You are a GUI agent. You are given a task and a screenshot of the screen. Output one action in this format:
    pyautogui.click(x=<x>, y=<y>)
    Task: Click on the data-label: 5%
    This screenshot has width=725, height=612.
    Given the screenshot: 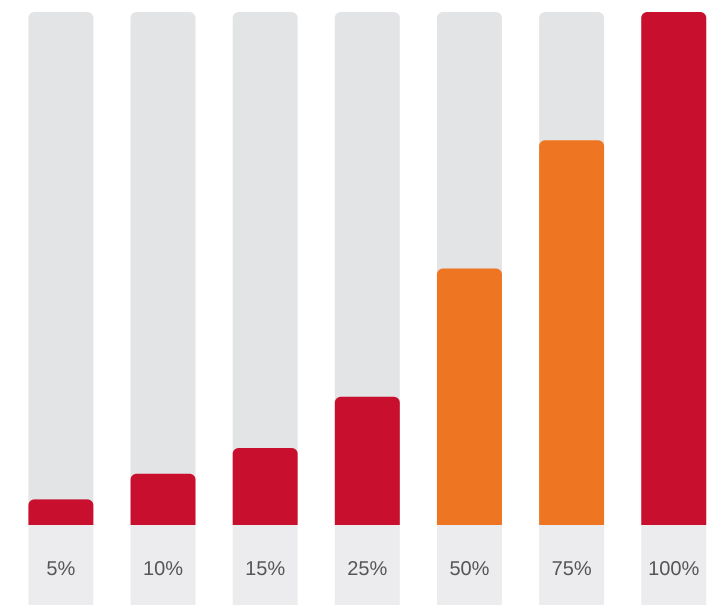 What is the action you would take?
    pyautogui.click(x=61, y=569)
    